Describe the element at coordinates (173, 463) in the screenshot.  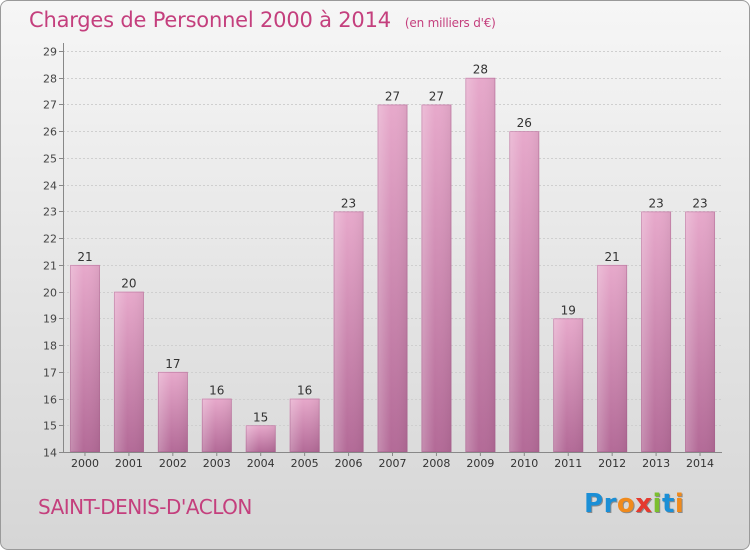
I see `x-tick-label: 2002` at that location.